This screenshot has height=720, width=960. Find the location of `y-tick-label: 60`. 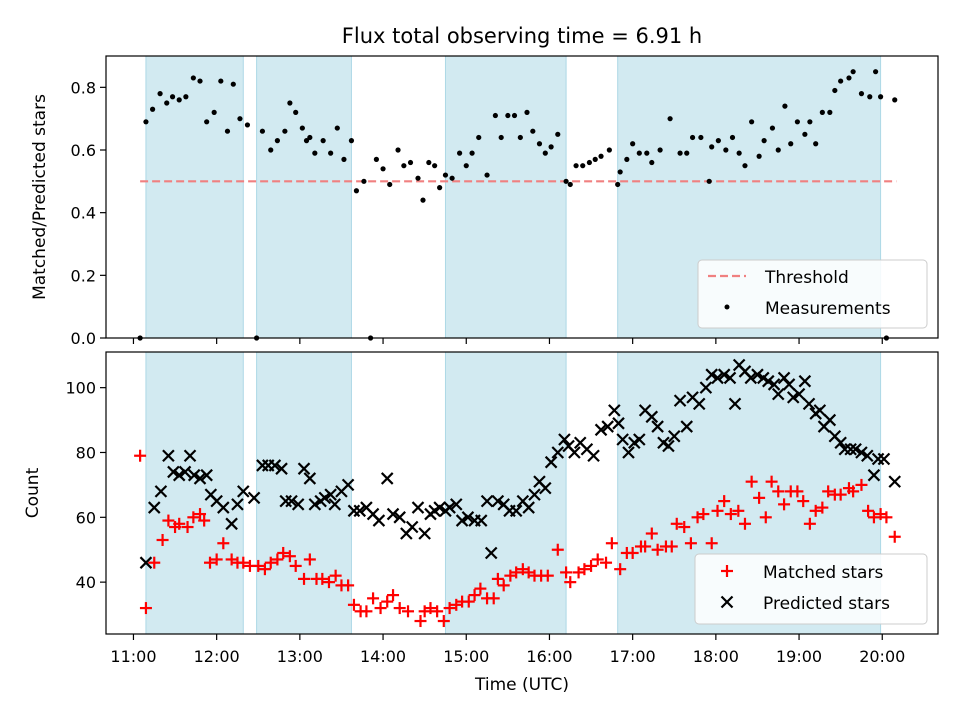

y-tick-label: 60 is located at coordinates (86, 517).